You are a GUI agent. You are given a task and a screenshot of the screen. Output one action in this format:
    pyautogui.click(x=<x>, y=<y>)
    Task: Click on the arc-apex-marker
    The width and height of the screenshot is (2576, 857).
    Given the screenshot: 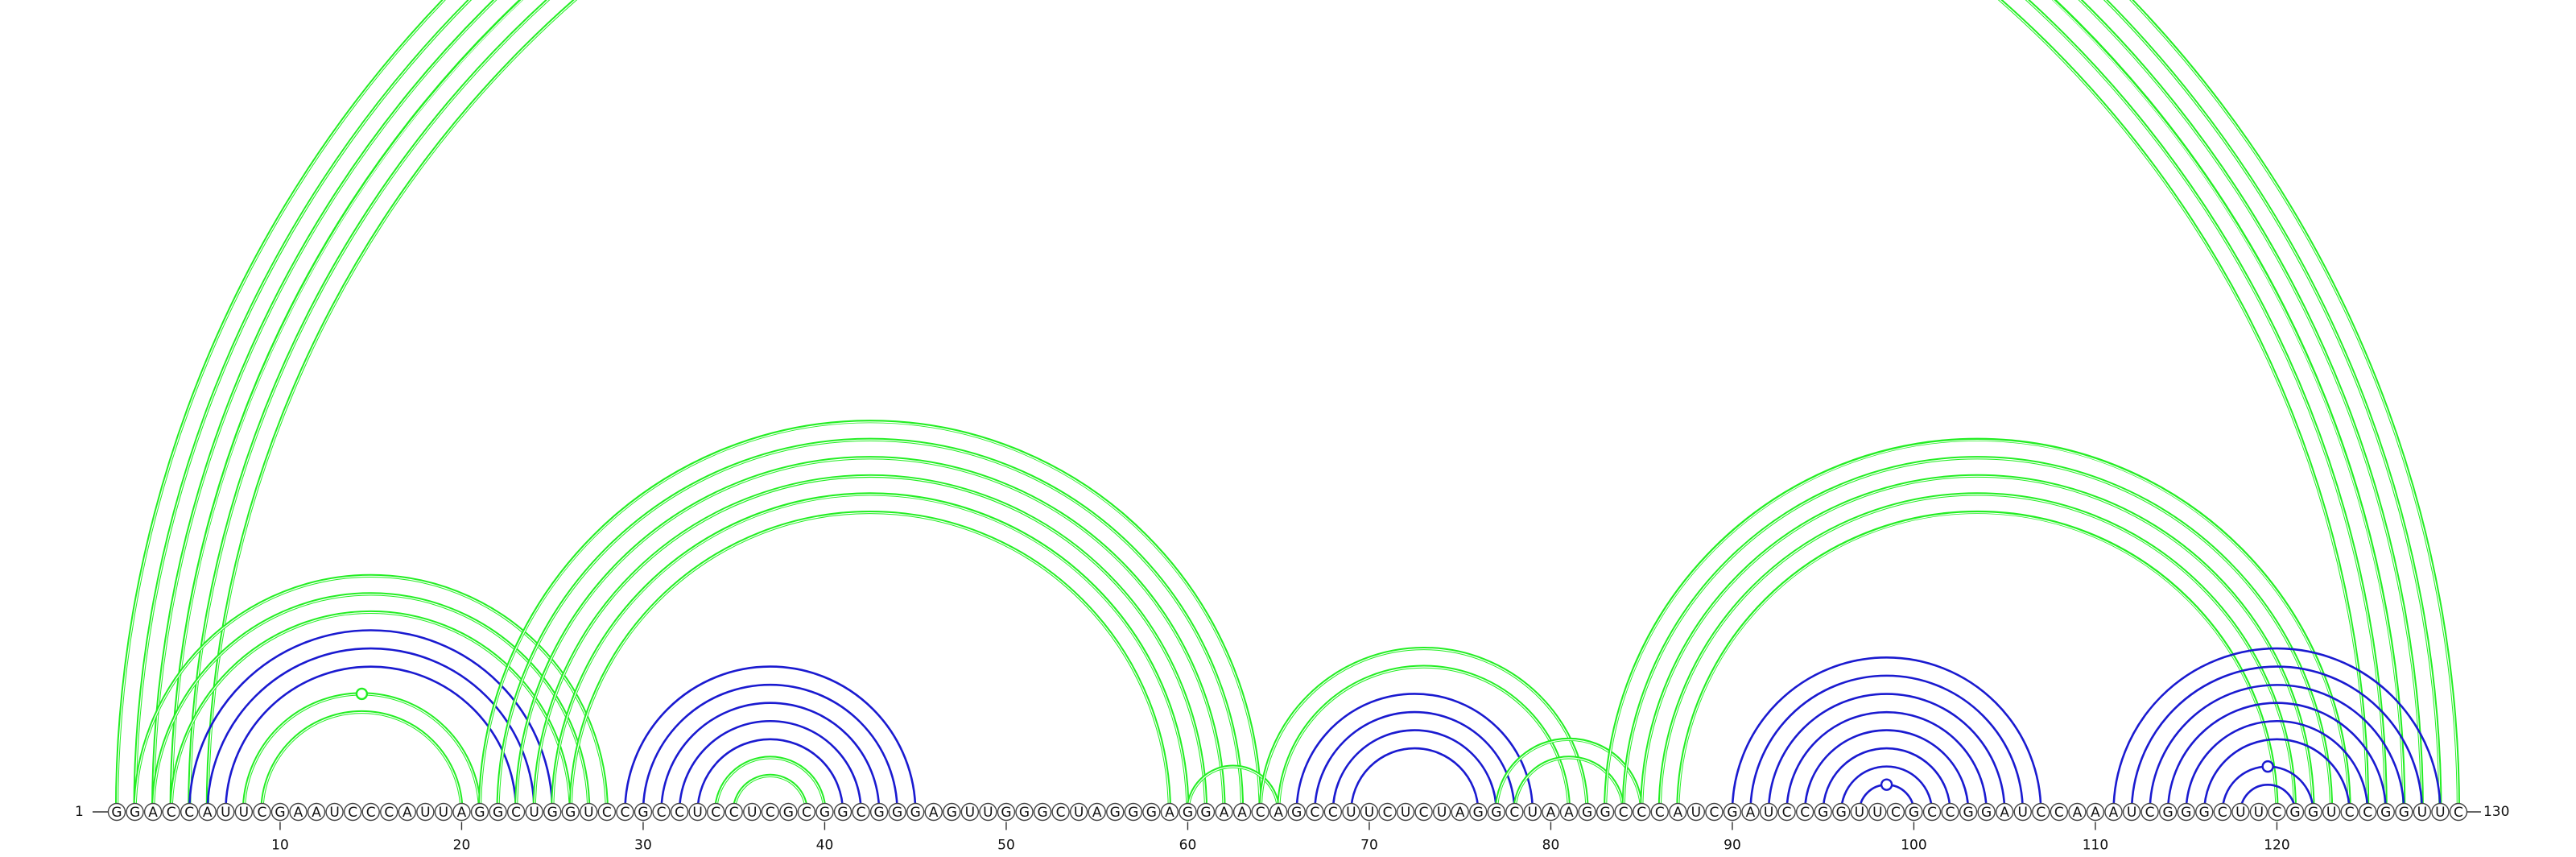 What is the action you would take?
    pyautogui.click(x=362, y=694)
    